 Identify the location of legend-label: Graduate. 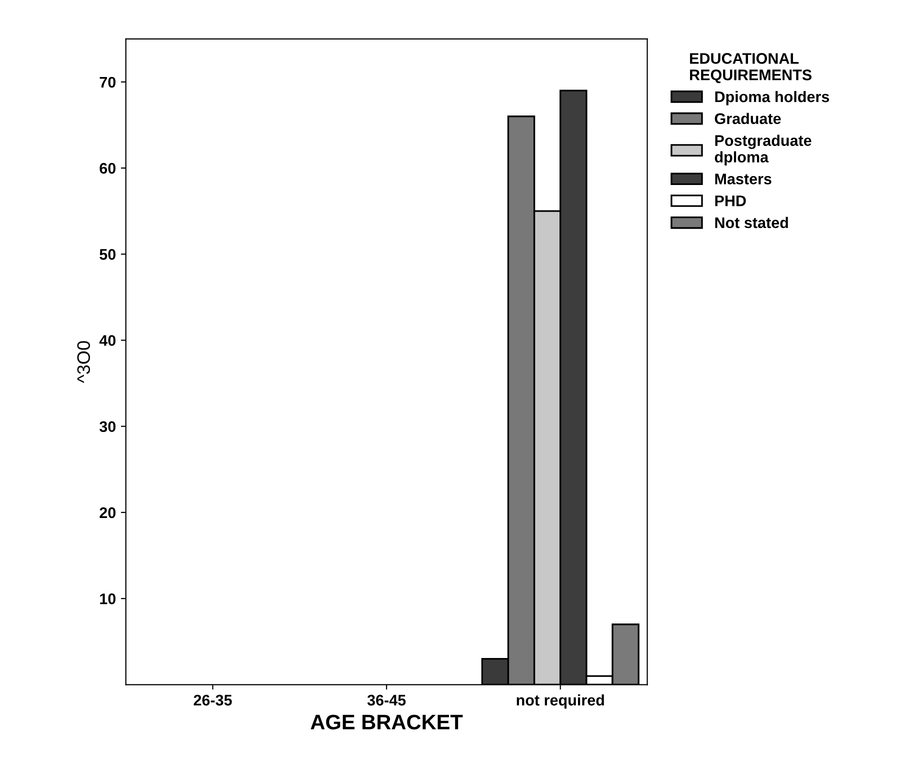
(747, 118).